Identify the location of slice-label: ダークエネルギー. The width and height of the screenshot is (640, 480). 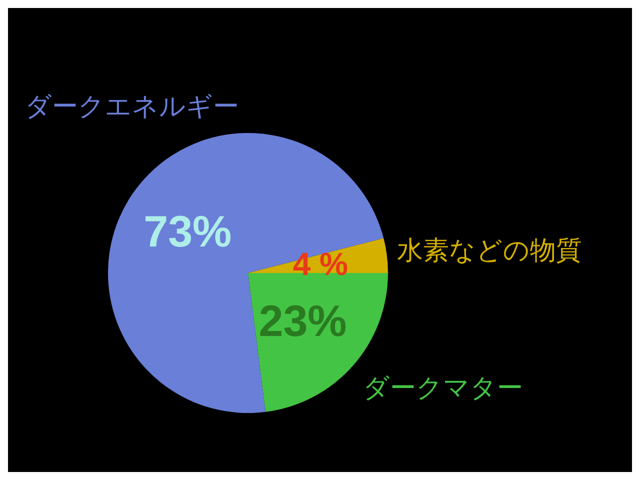
(132, 107).